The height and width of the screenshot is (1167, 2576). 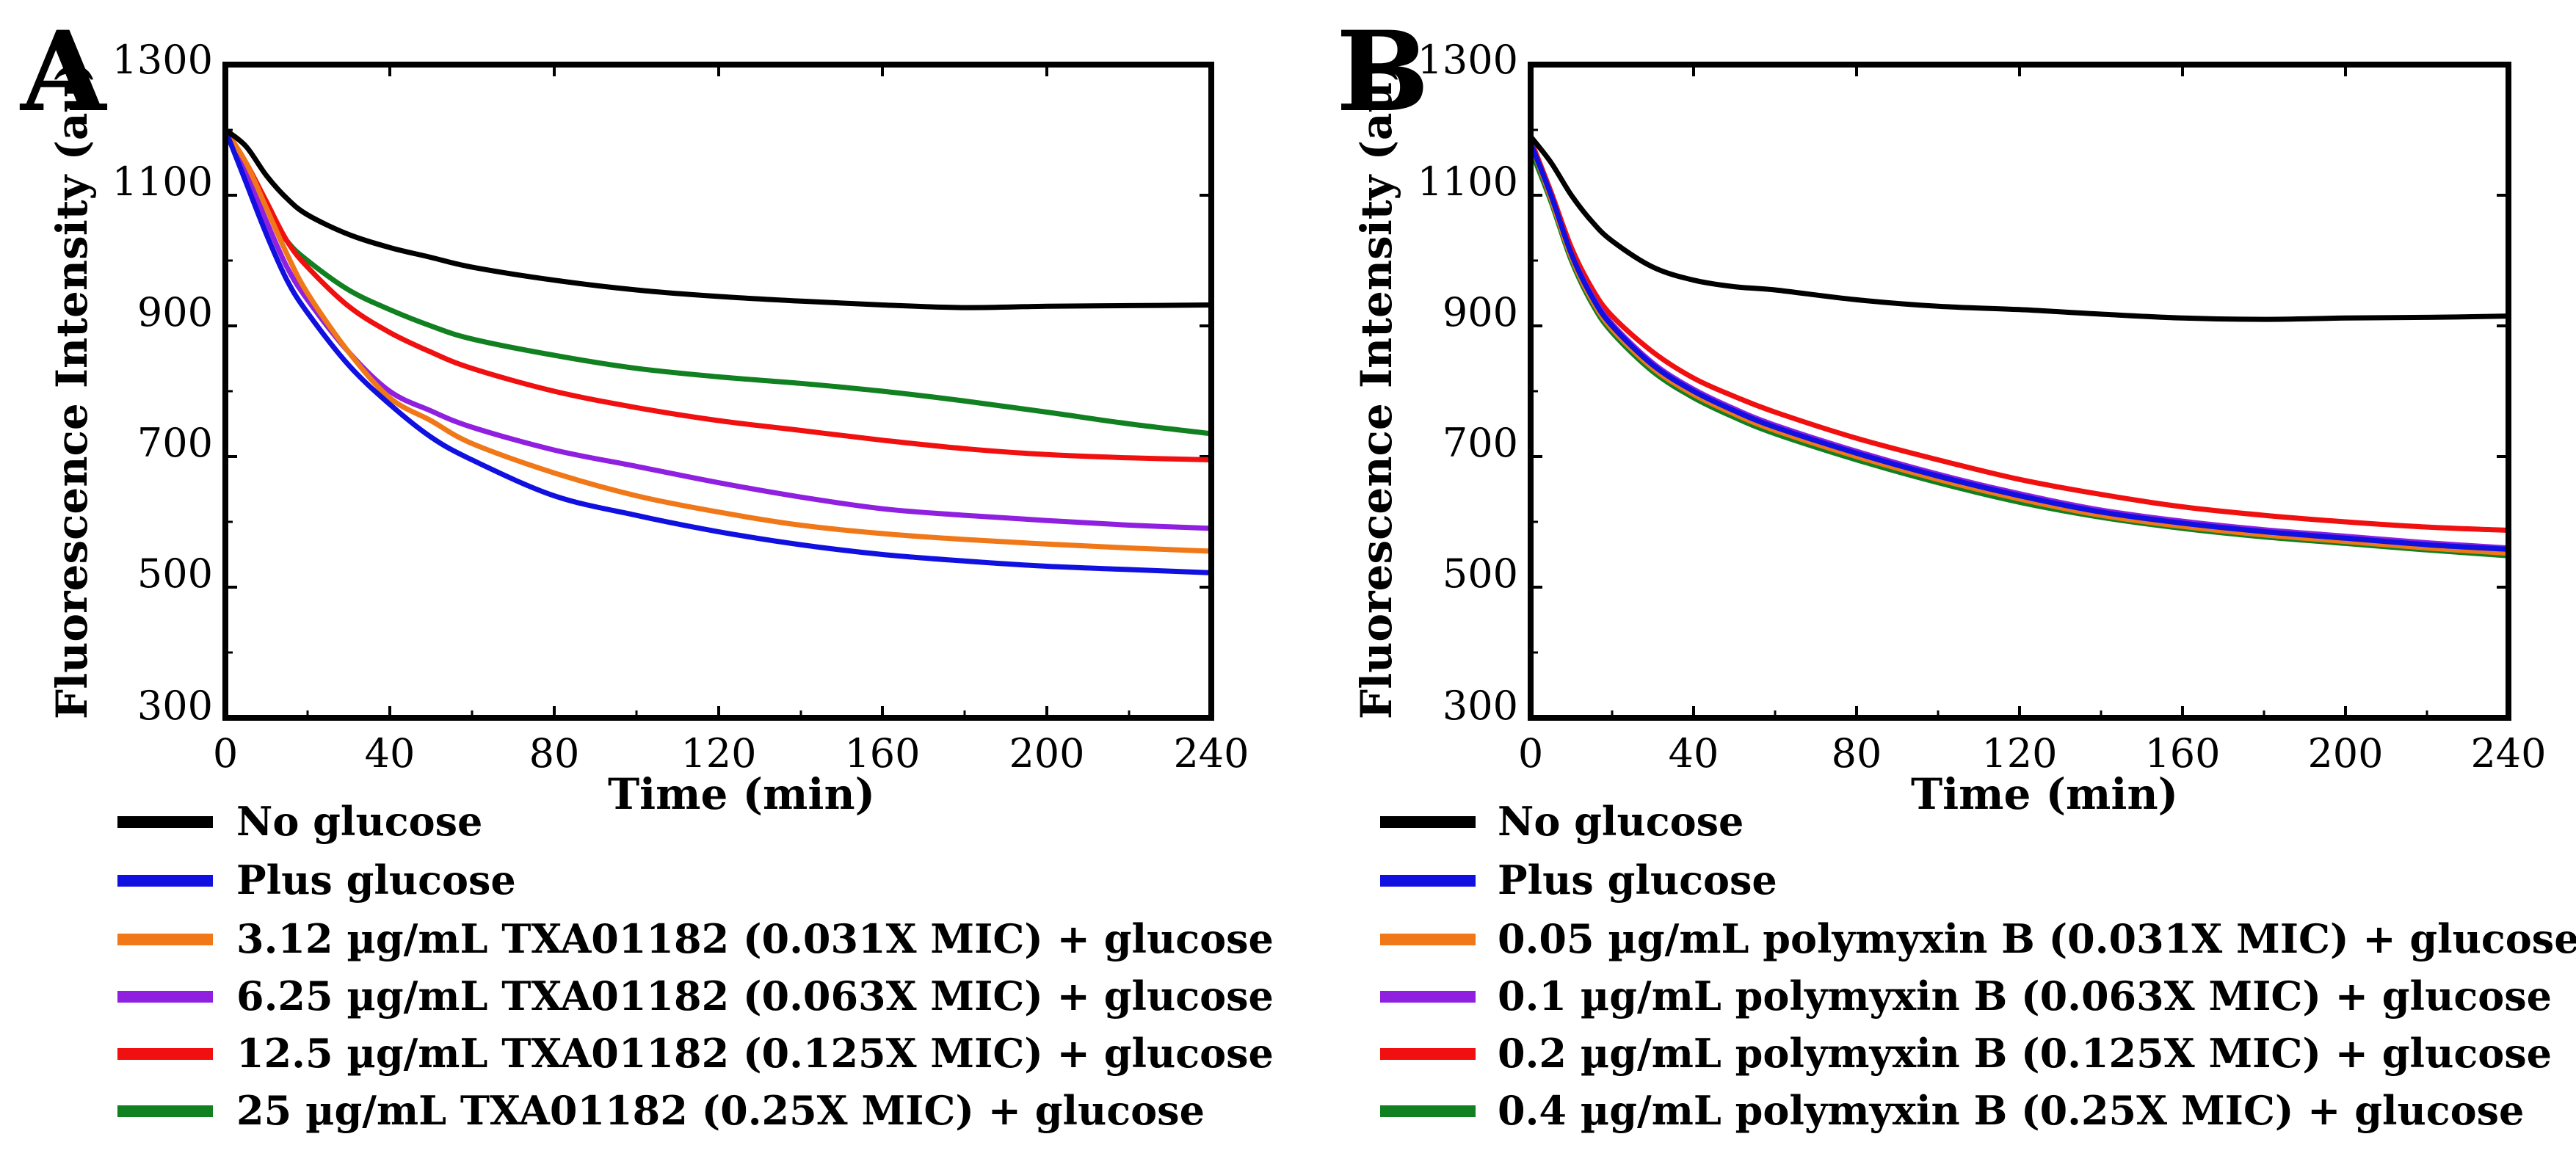 I want to click on panel-b-ytick-1300: 1300, so click(x=1468, y=60).